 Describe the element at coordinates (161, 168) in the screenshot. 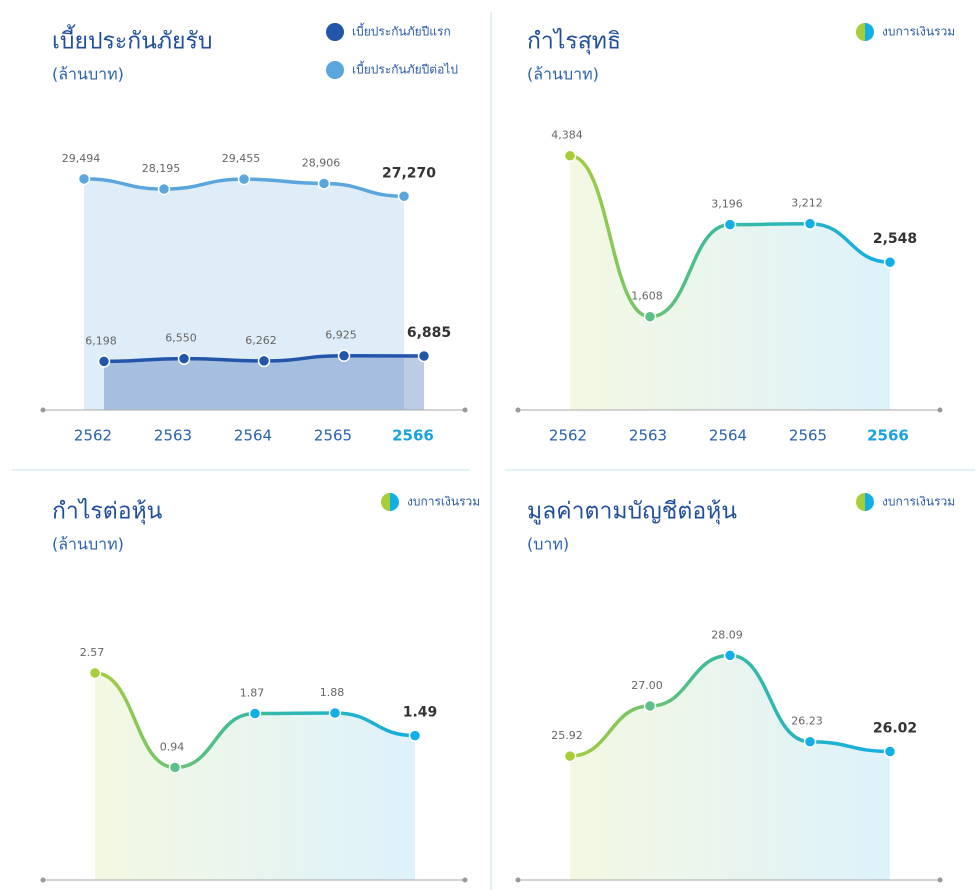

I see `data-label: 28,195` at that location.